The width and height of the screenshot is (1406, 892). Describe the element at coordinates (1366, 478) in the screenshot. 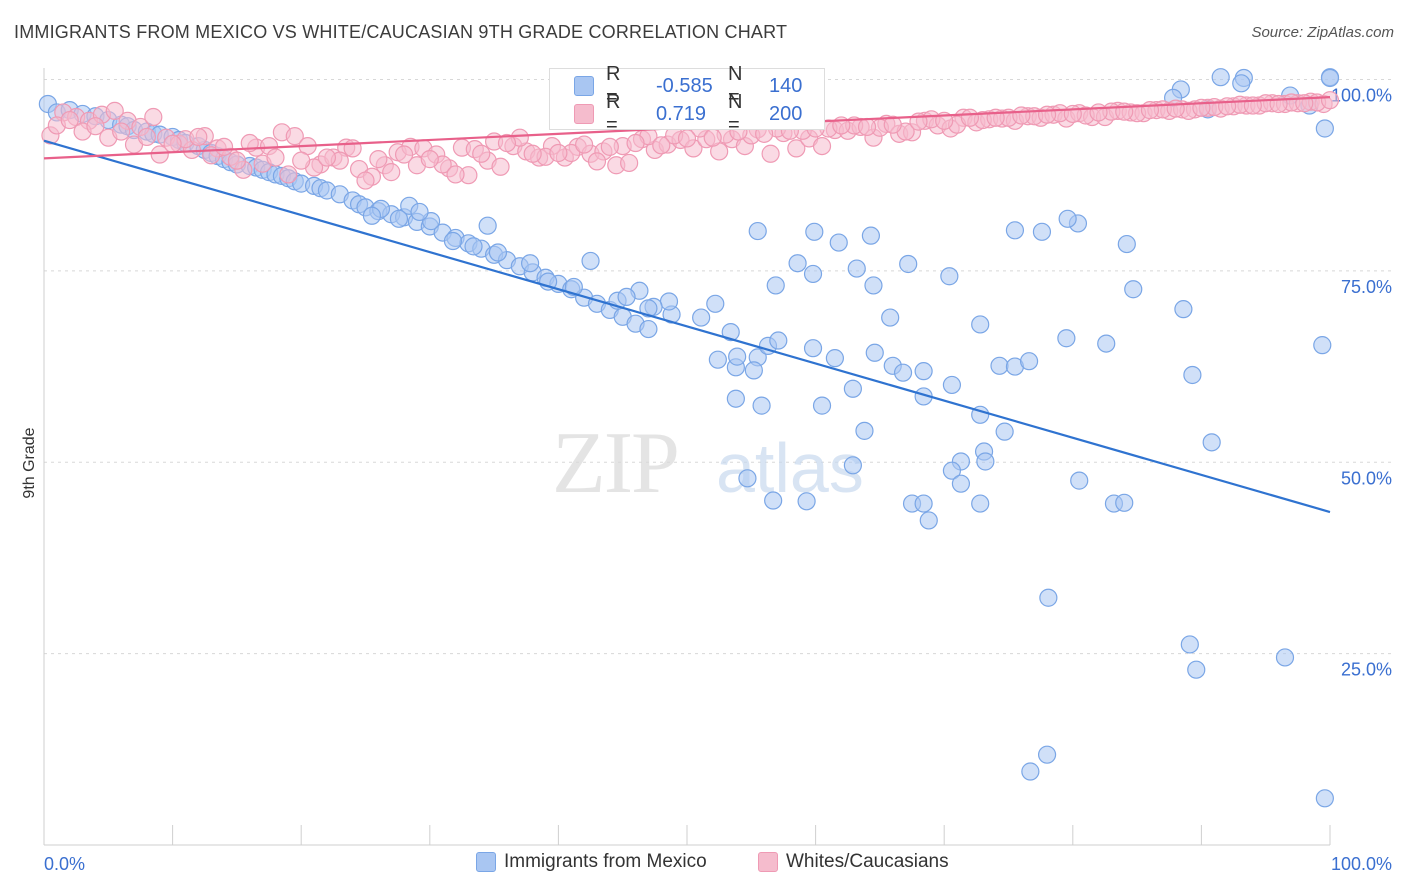

I see `y-tick-label: 50.0%` at that location.